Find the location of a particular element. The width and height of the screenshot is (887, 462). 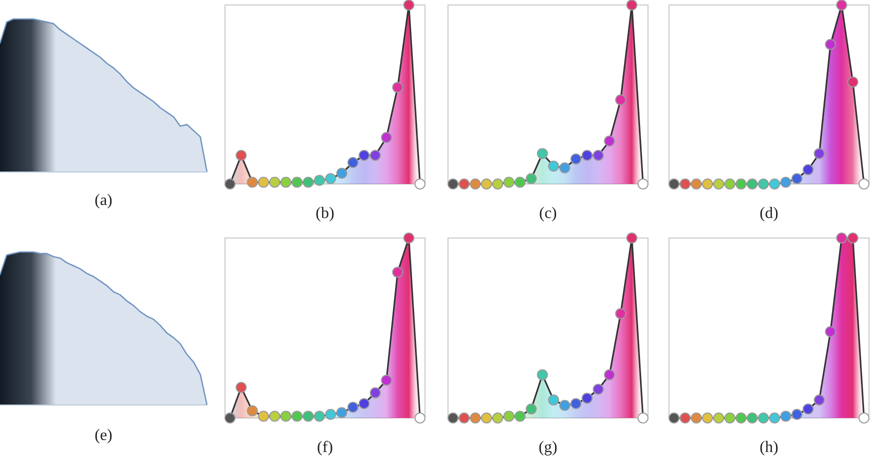

text: (h) is located at coordinates (769, 447).